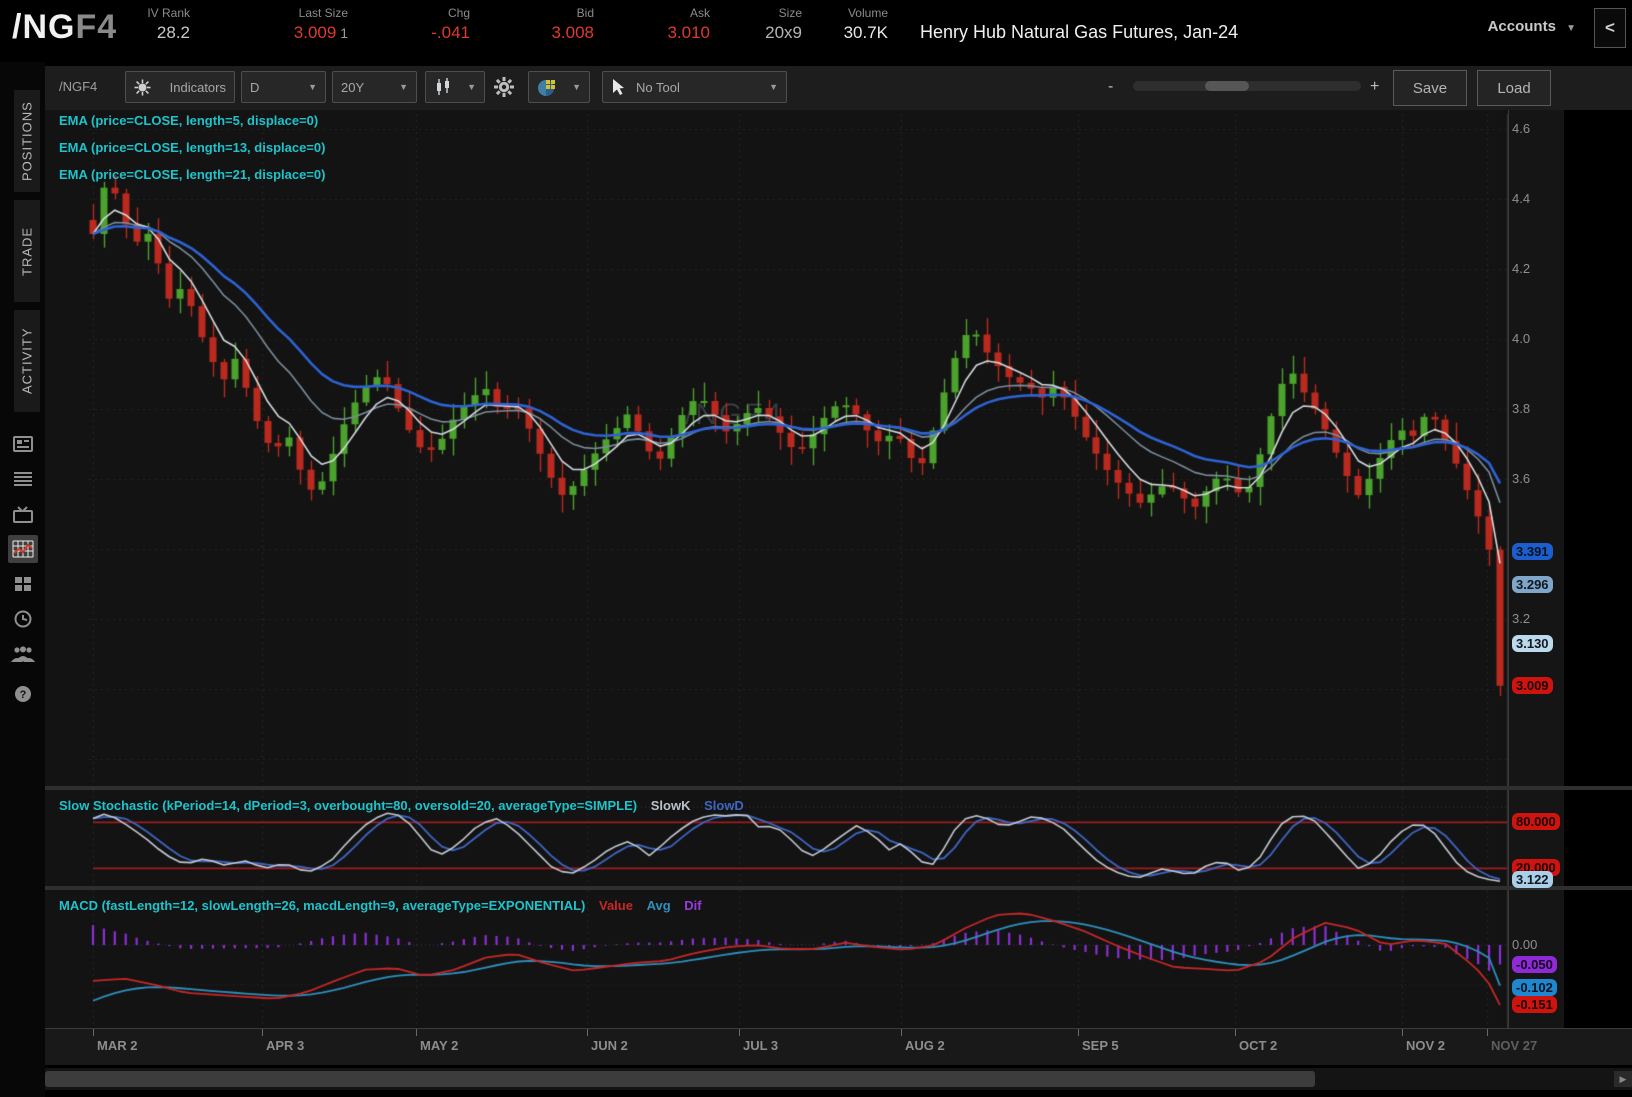 This screenshot has height=1097, width=1632. Describe the element at coordinates (1532, 685) in the screenshot. I see `price-badge: 3.009` at that location.